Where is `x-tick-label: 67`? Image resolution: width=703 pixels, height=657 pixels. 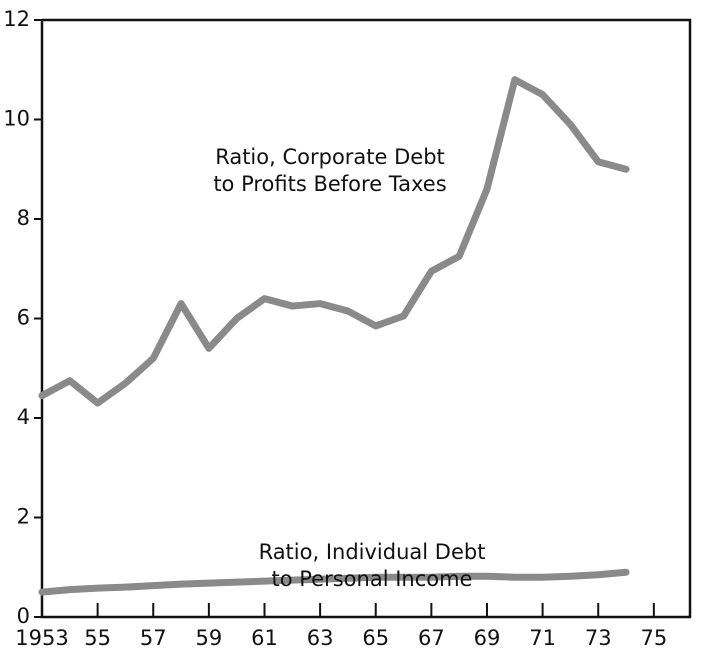 x-tick-label: 67 is located at coordinates (431, 638).